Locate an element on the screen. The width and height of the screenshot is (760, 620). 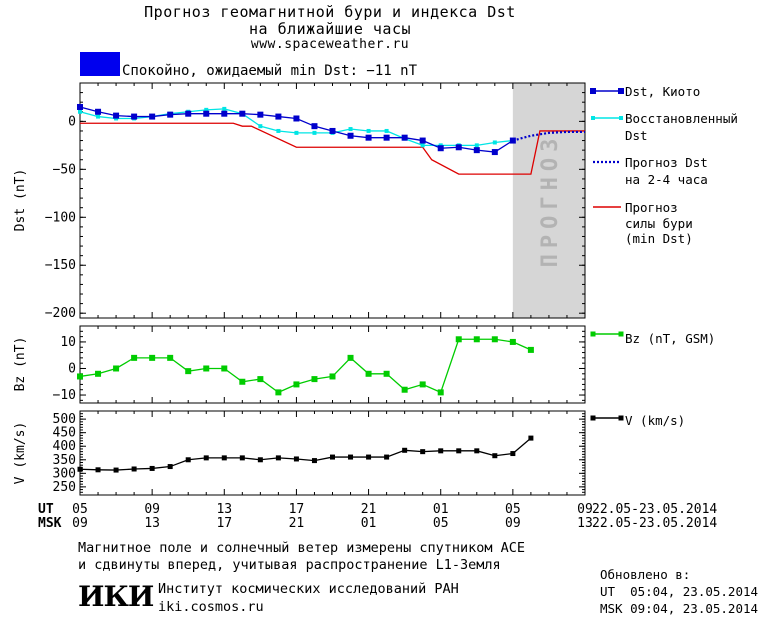
ut-tick-label: 17 is located at coordinates (297, 509).